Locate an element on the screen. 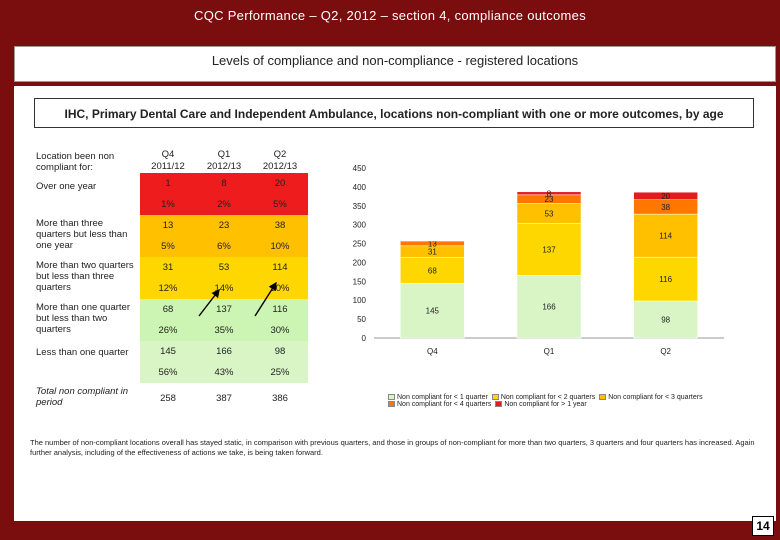 The width and height of the screenshot is (780, 540). table-cell: 25% is located at coordinates (280, 372).